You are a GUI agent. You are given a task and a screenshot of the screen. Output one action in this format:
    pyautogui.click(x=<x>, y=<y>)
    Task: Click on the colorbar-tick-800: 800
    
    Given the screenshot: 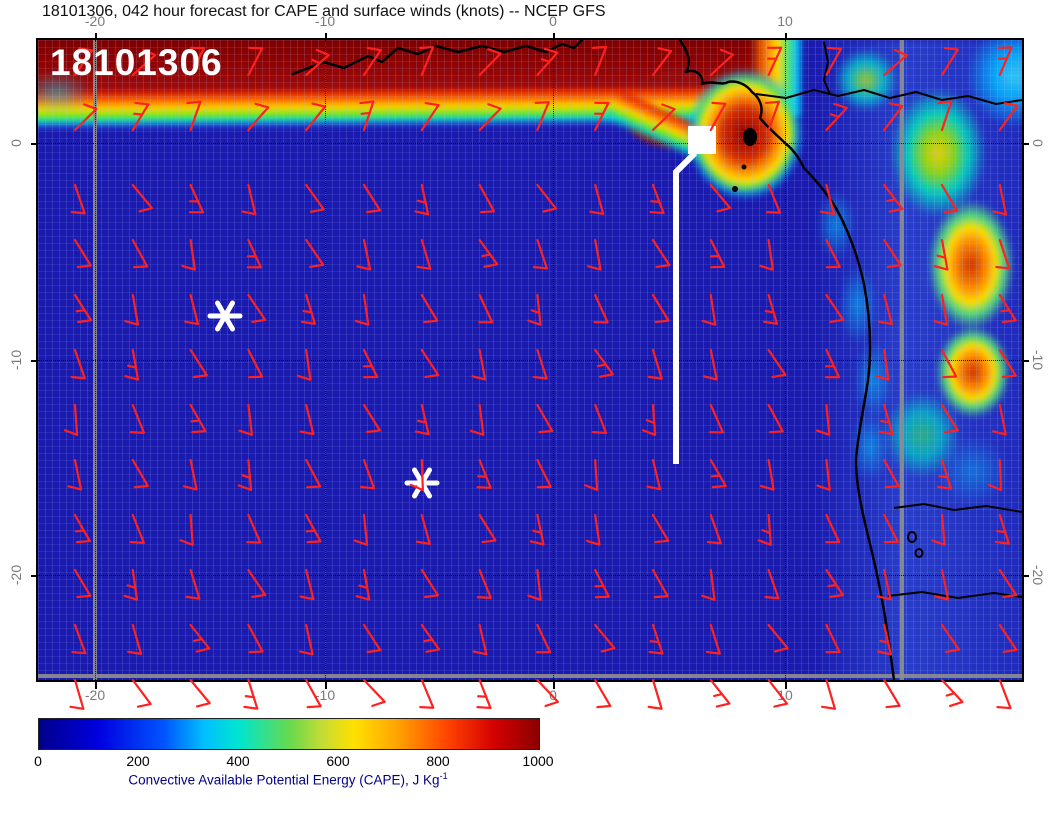 What is the action you would take?
    pyautogui.click(x=438, y=761)
    